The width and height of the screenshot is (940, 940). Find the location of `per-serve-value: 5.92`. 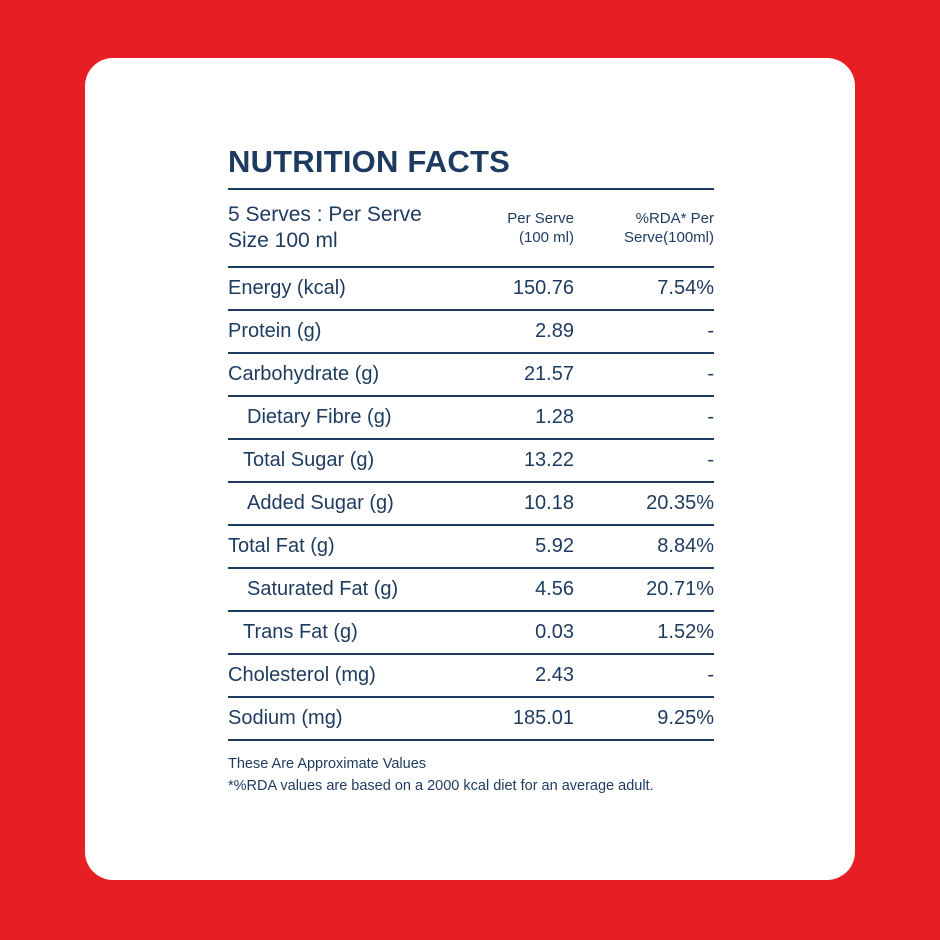

per-serve-value: 5.92 is located at coordinates (554, 546).